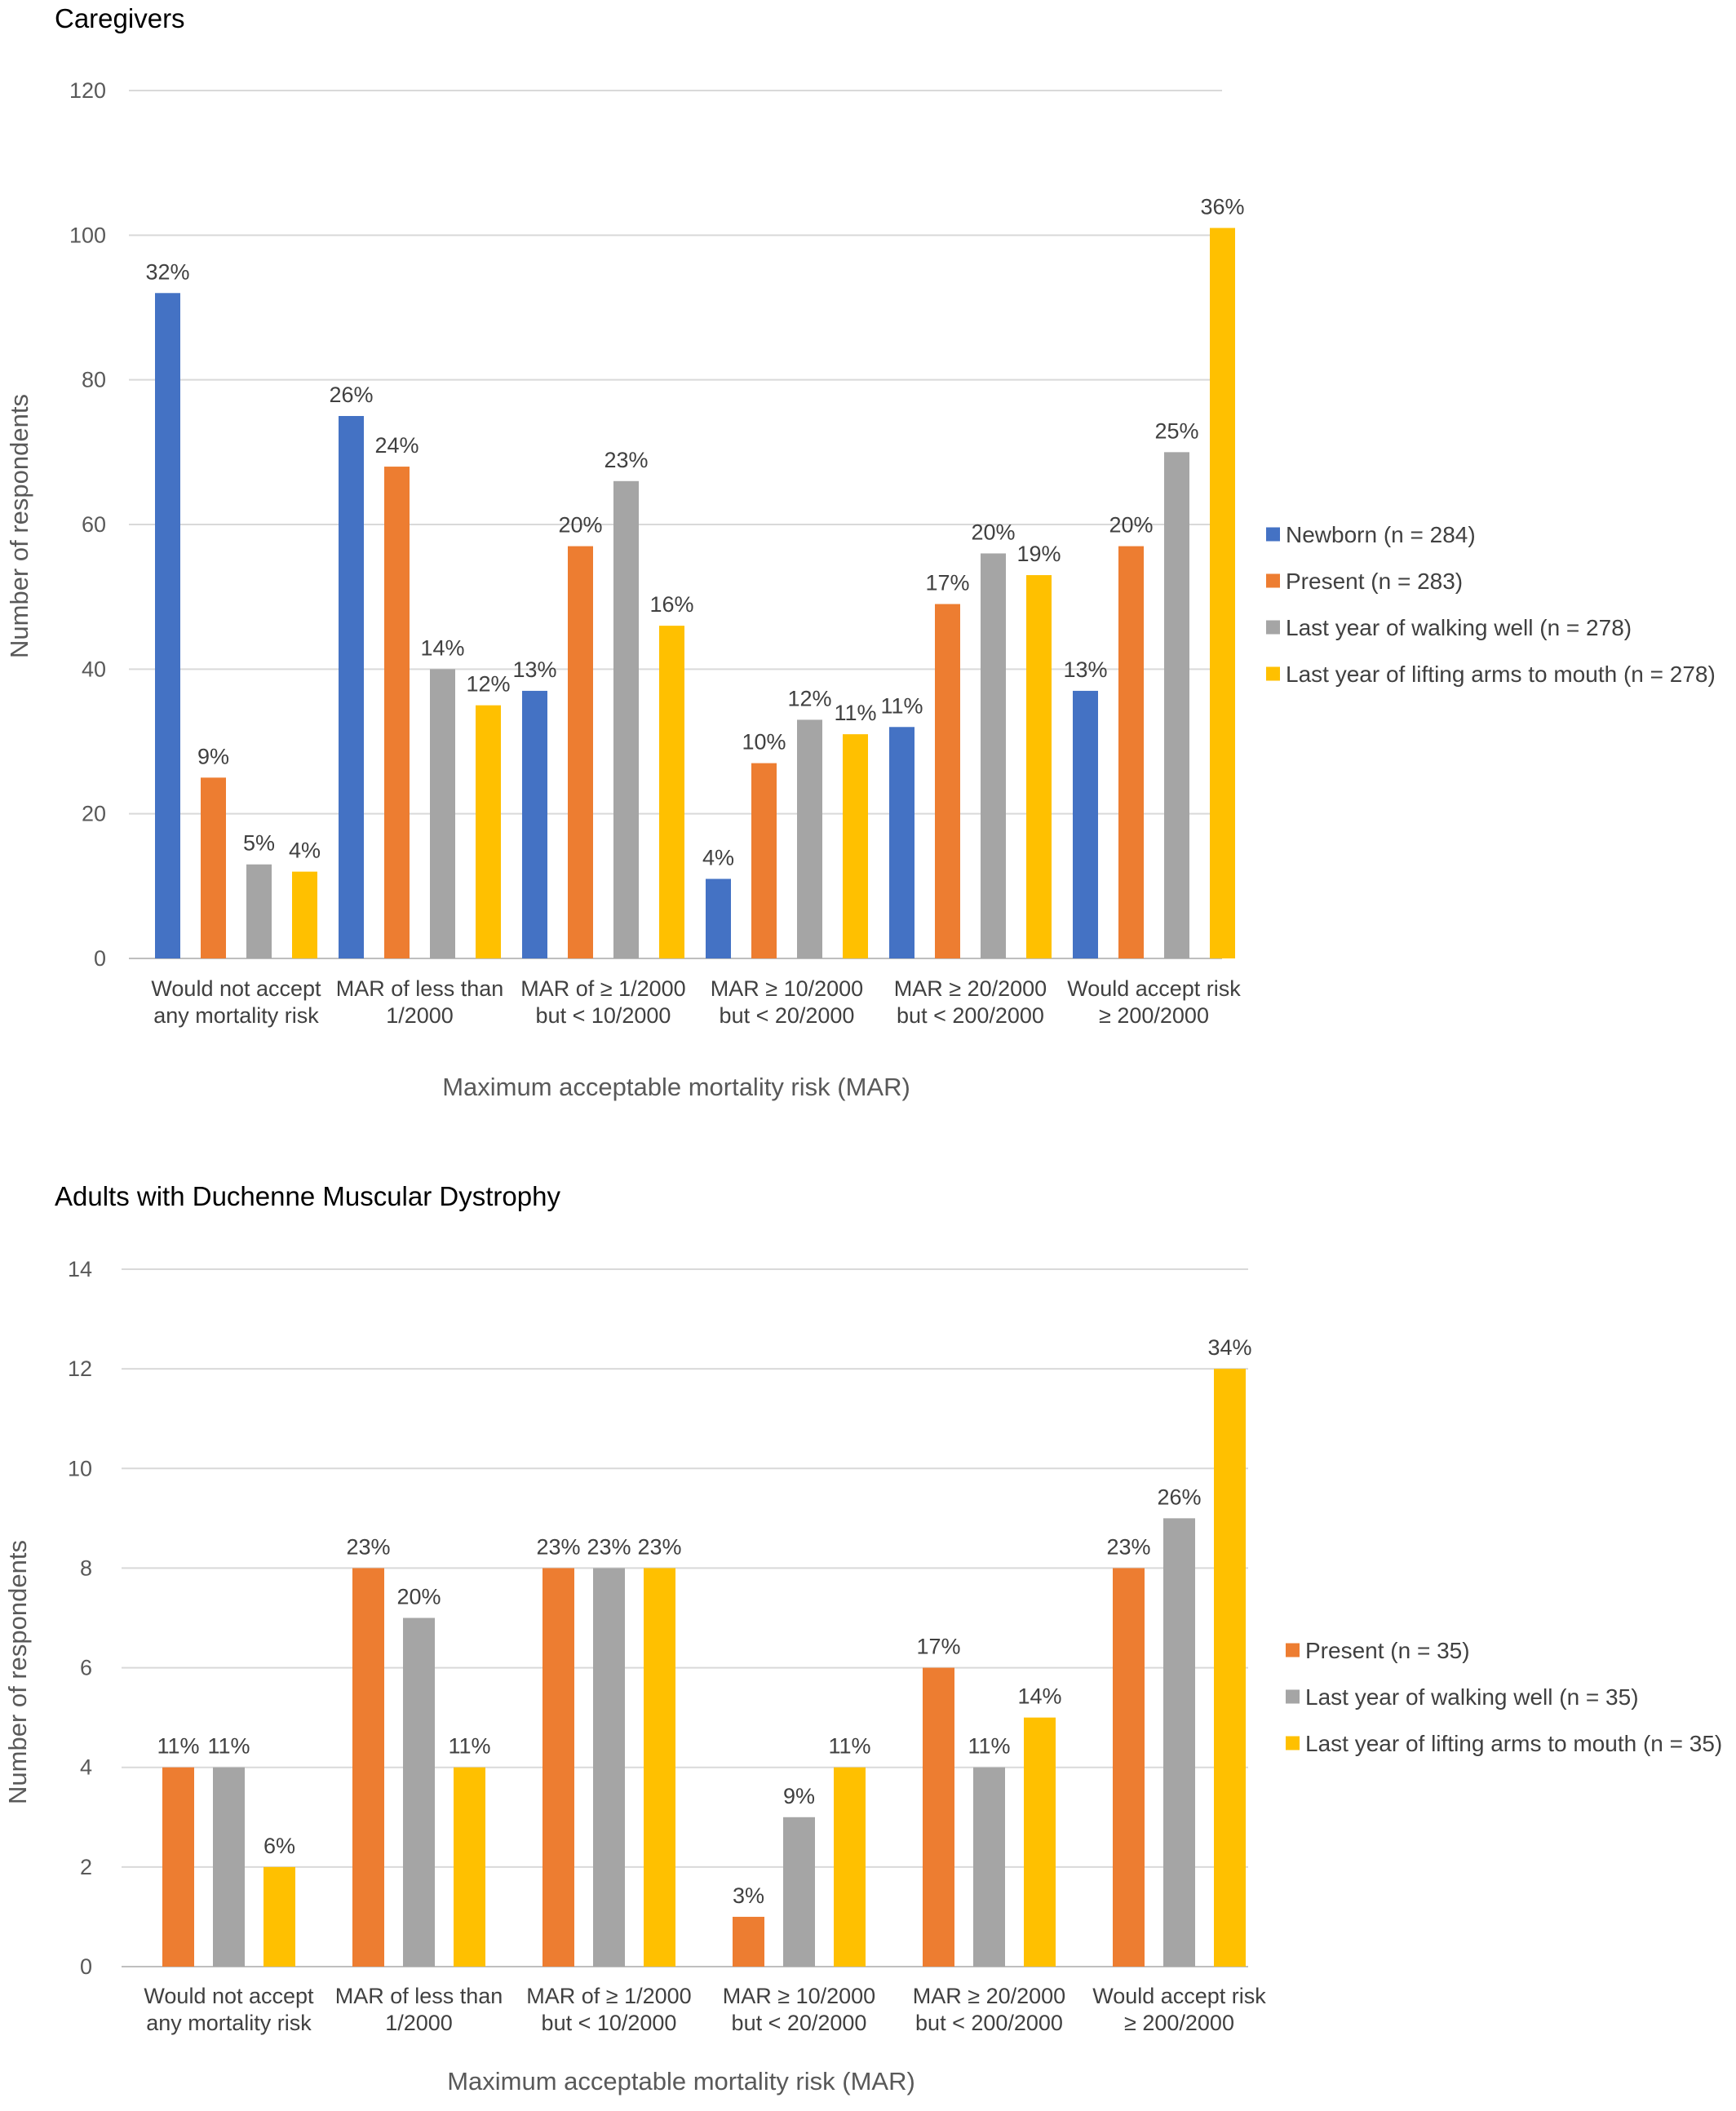  What do you see at coordinates (938, 1647) in the screenshot?
I see `data-label: 17%` at bounding box center [938, 1647].